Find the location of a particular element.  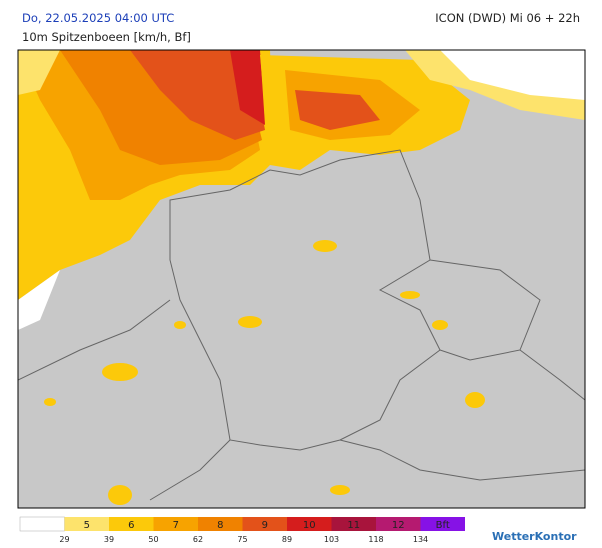

legend-label: 9 is located at coordinates (265, 525).